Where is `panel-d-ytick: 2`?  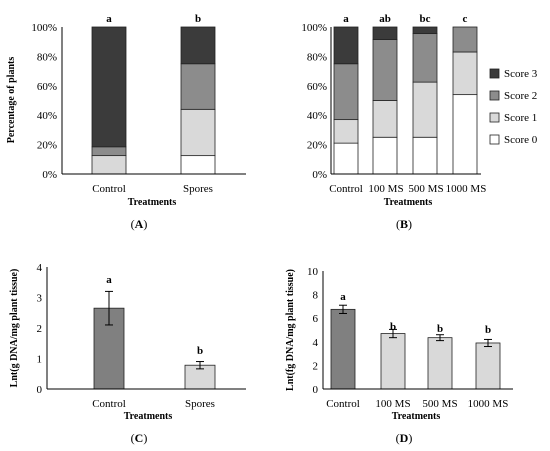
panel-d-ytick: 2 is located at coordinates (316, 366).